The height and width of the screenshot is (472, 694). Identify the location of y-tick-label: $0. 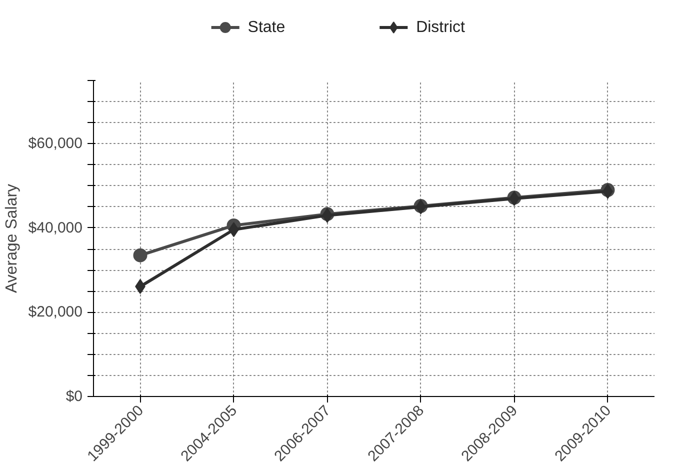
(74, 396).